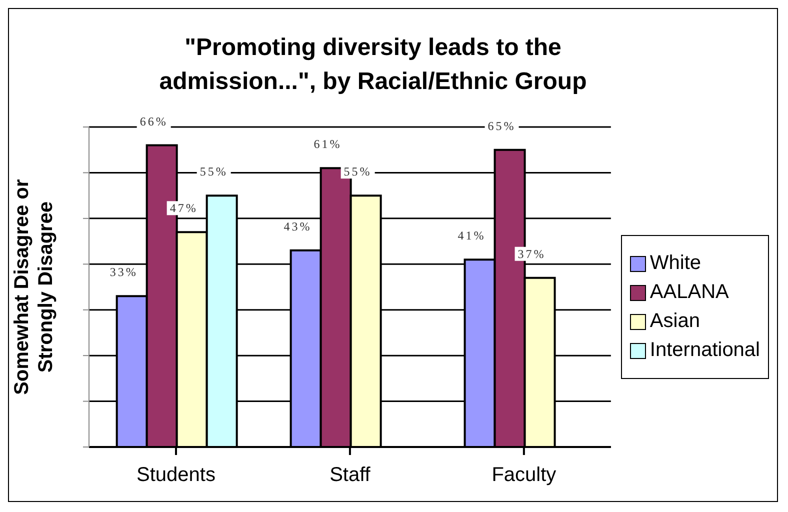 The width and height of the screenshot is (788, 512). What do you see at coordinates (176, 475) in the screenshot?
I see `x-tick-label: Students` at bounding box center [176, 475].